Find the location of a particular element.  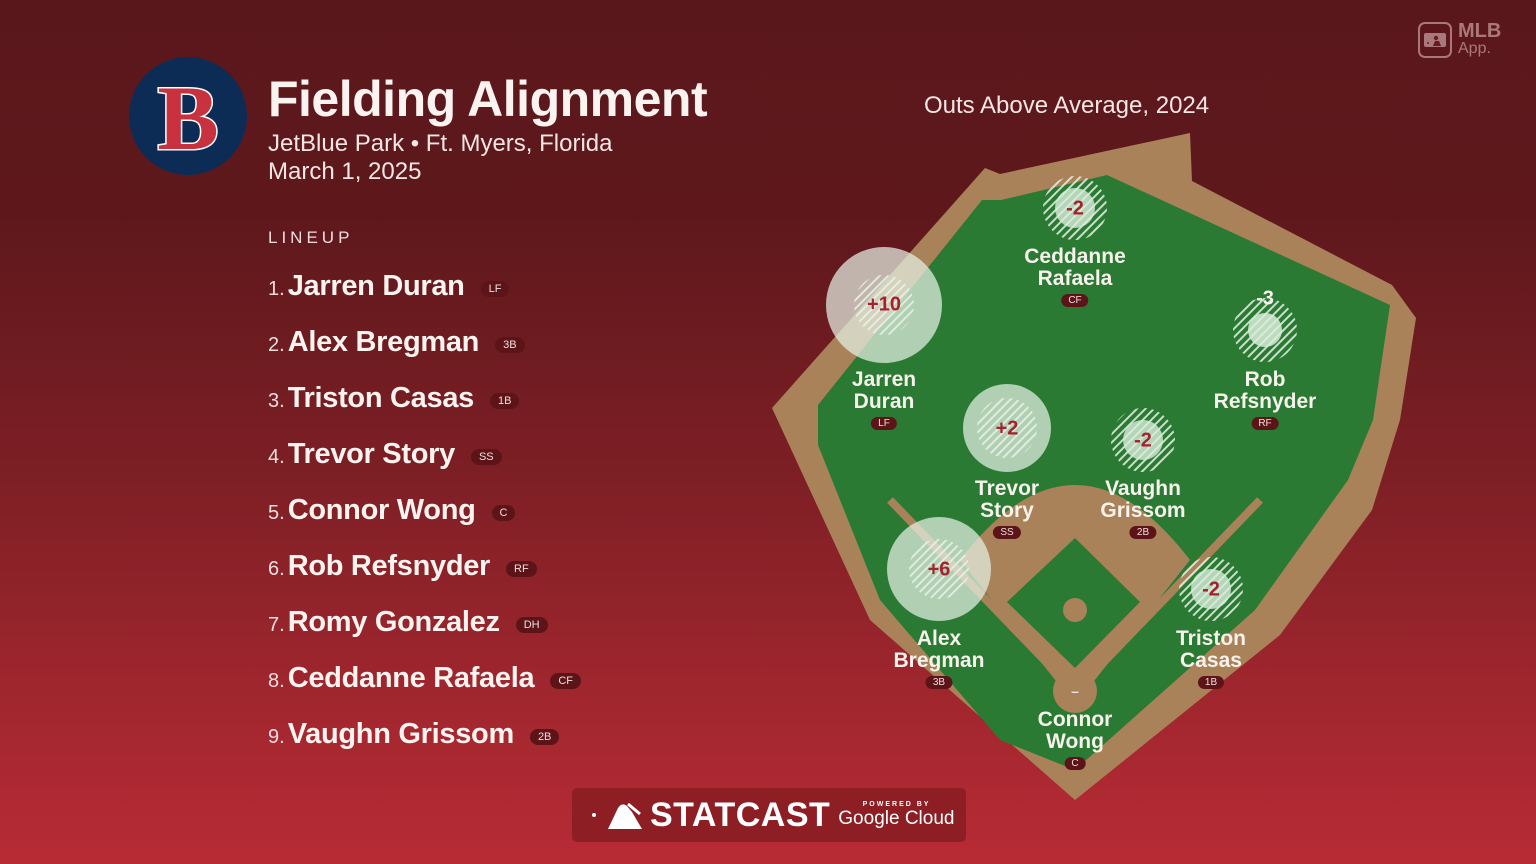

game-date: March 1, 2025 is located at coordinates (345, 171).